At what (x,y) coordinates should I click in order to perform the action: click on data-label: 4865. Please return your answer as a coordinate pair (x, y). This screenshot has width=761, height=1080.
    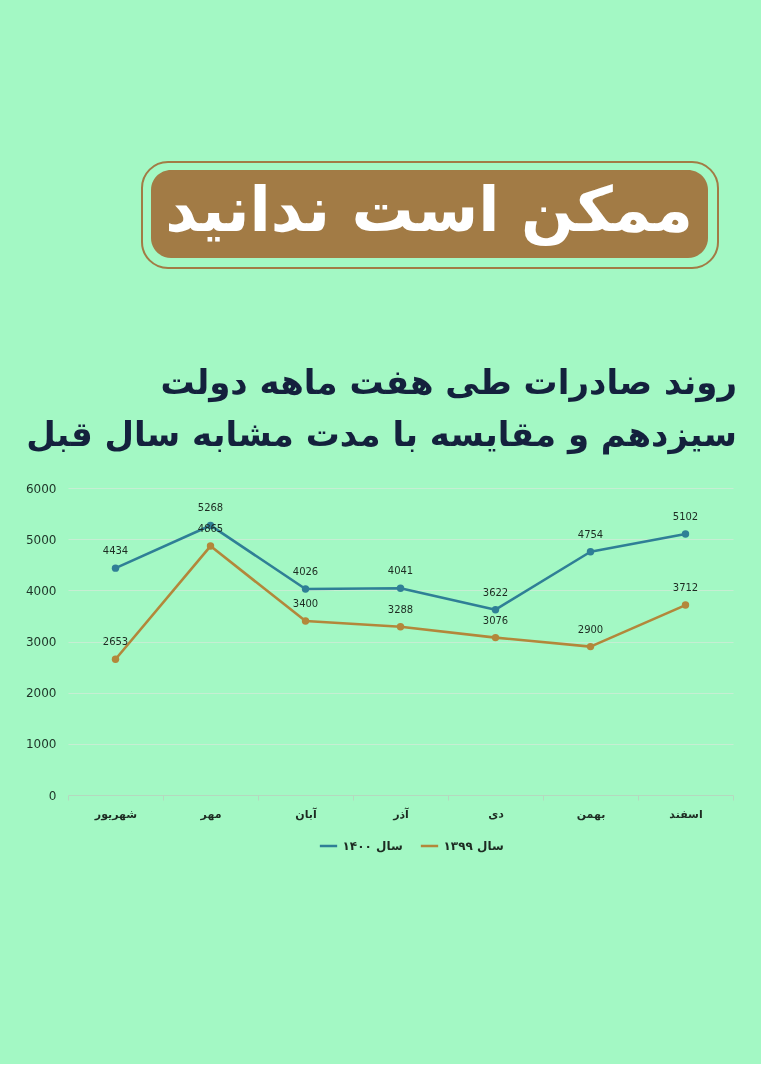
    Looking at the image, I should click on (210, 529).